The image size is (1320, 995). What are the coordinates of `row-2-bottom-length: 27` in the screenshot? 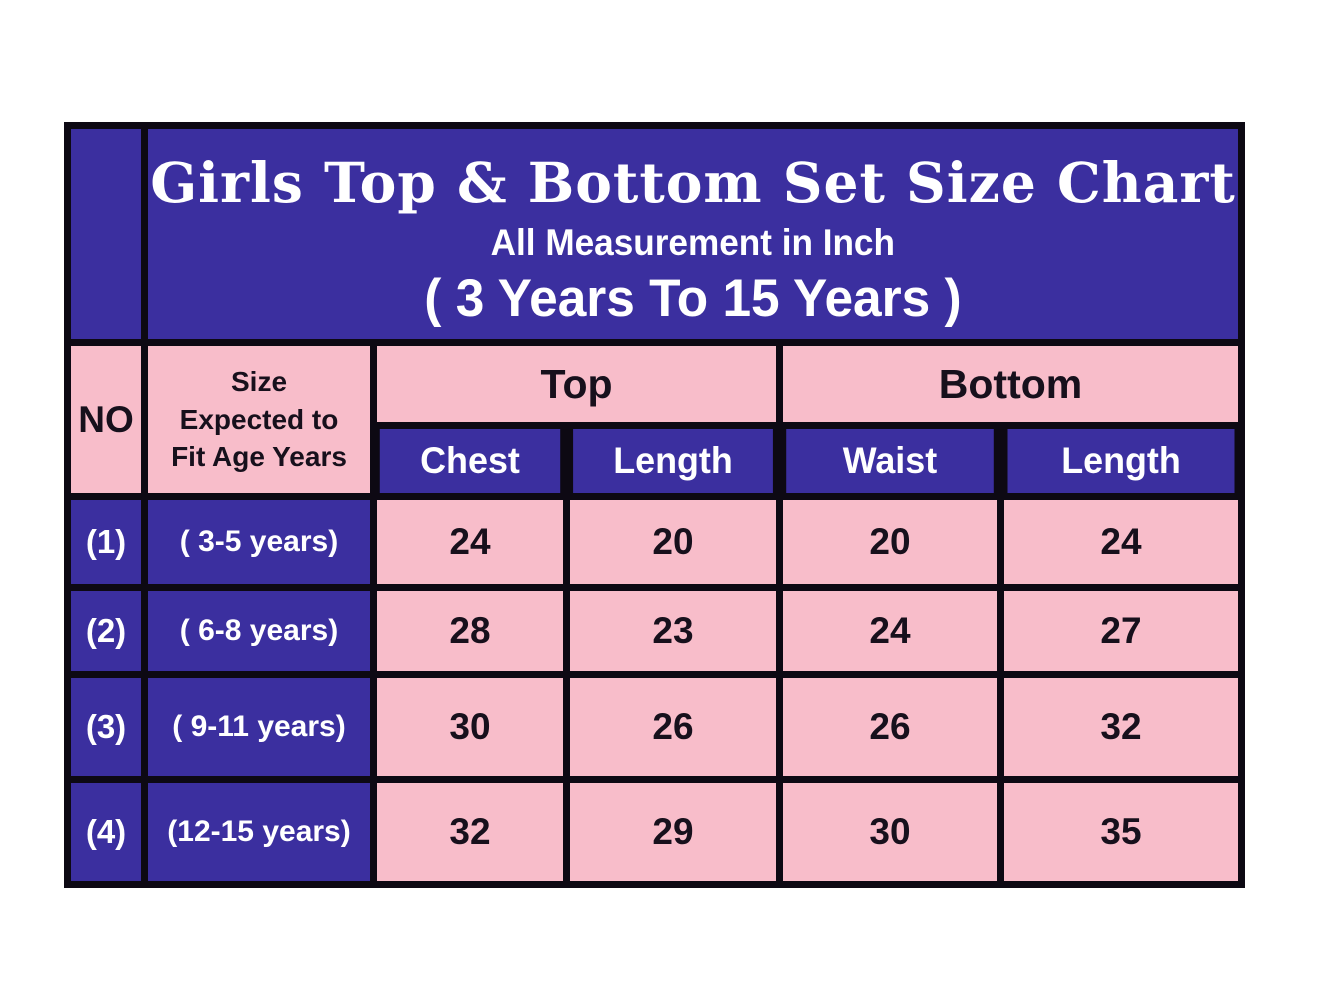 It's located at (1121, 631).